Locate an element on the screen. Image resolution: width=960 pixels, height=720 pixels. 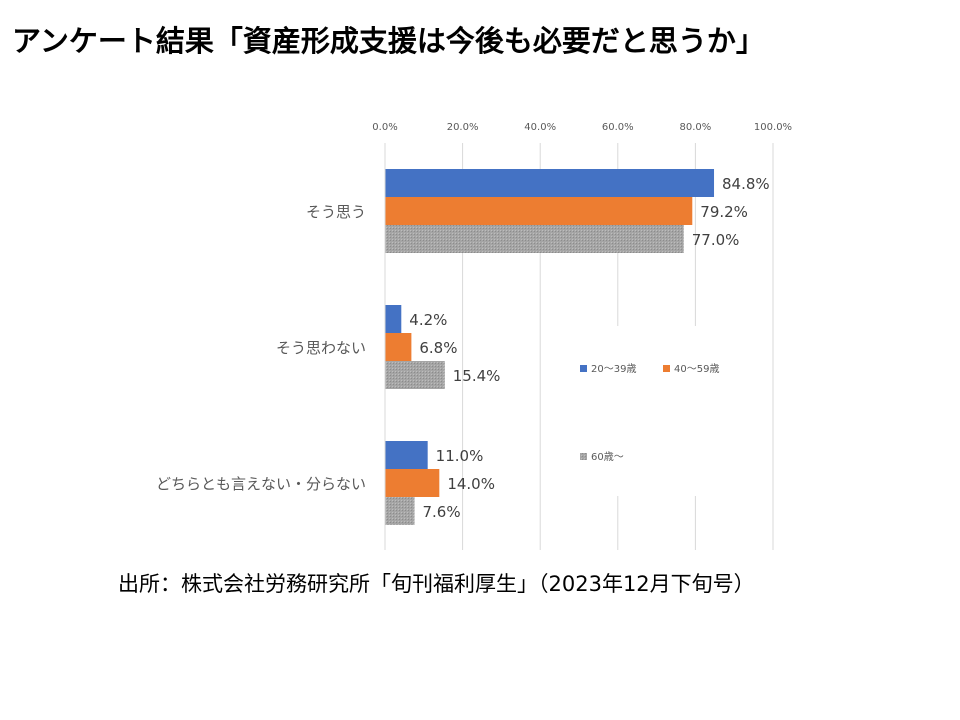
data-label: 4.2% is located at coordinates (428, 320).